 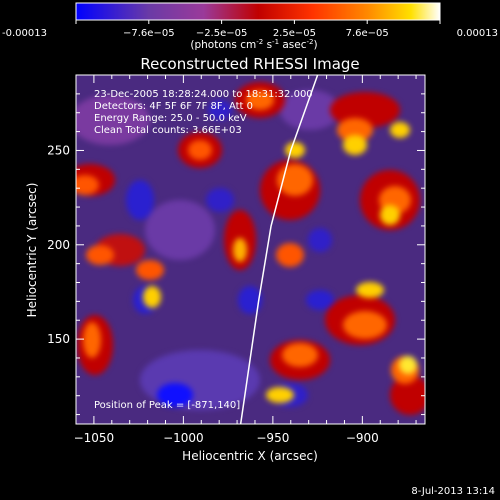 What do you see at coordinates (203, 94) in the screenshot?
I see `info-line: 23-Dec-2005 18:28:24.000 to 18:31:32.000` at bounding box center [203, 94].